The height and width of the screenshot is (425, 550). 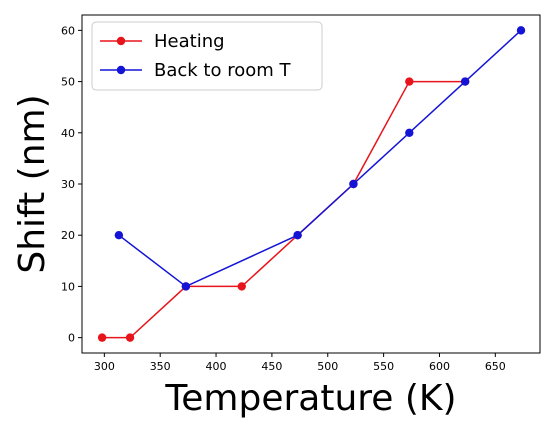 What do you see at coordinates (68, 184) in the screenshot?
I see `y-tick-label: 30` at bounding box center [68, 184].